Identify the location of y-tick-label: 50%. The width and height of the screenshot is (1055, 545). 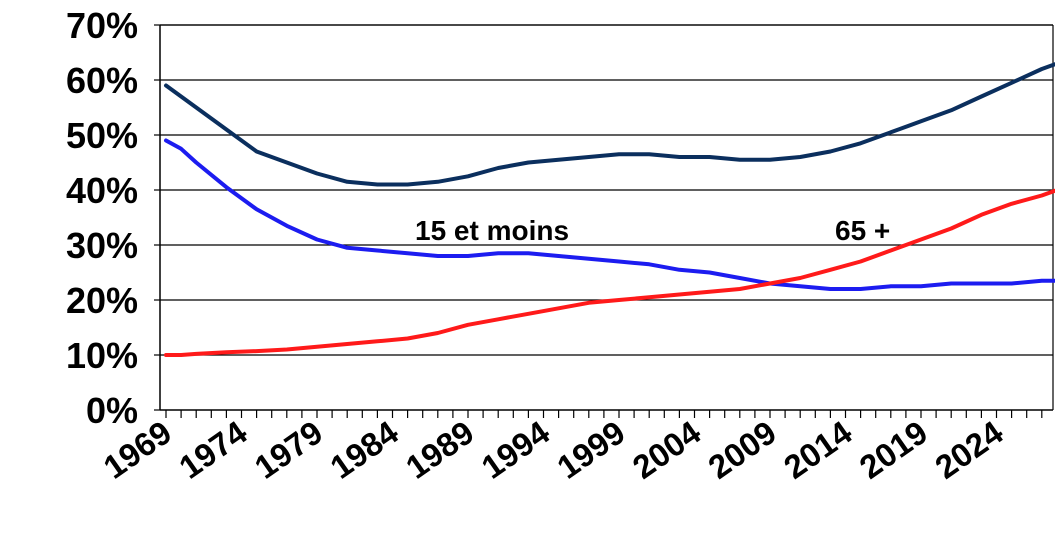
(102, 135).